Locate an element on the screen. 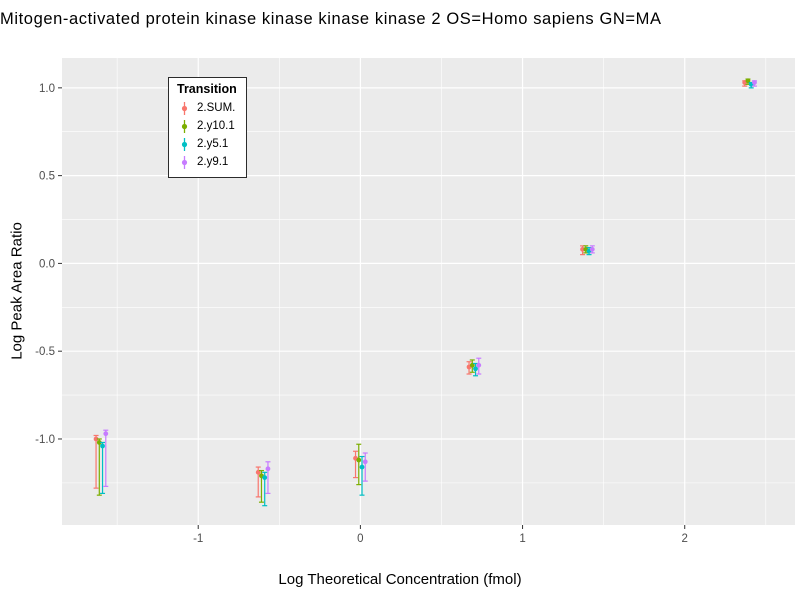 This screenshot has height=600, width=800. x-tick-label: 1 is located at coordinates (522, 539).